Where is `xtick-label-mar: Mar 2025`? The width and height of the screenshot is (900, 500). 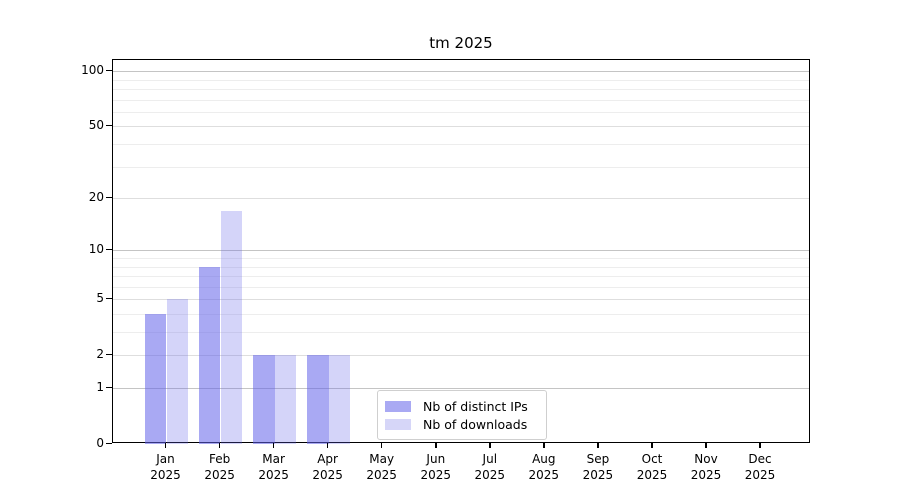 xtick-label-mar: Mar 2025 is located at coordinates (273, 467).